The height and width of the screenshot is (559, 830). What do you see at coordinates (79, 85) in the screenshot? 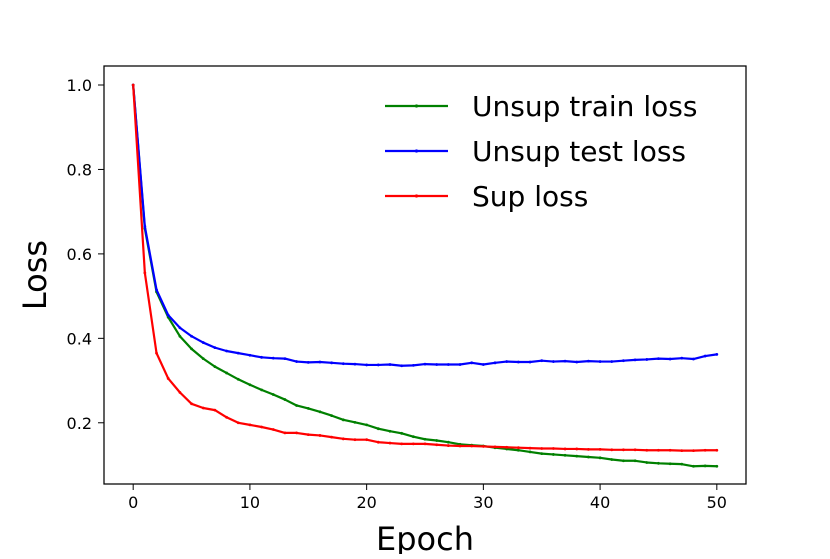
I see `y-tick-label: 1.0` at bounding box center [79, 85].